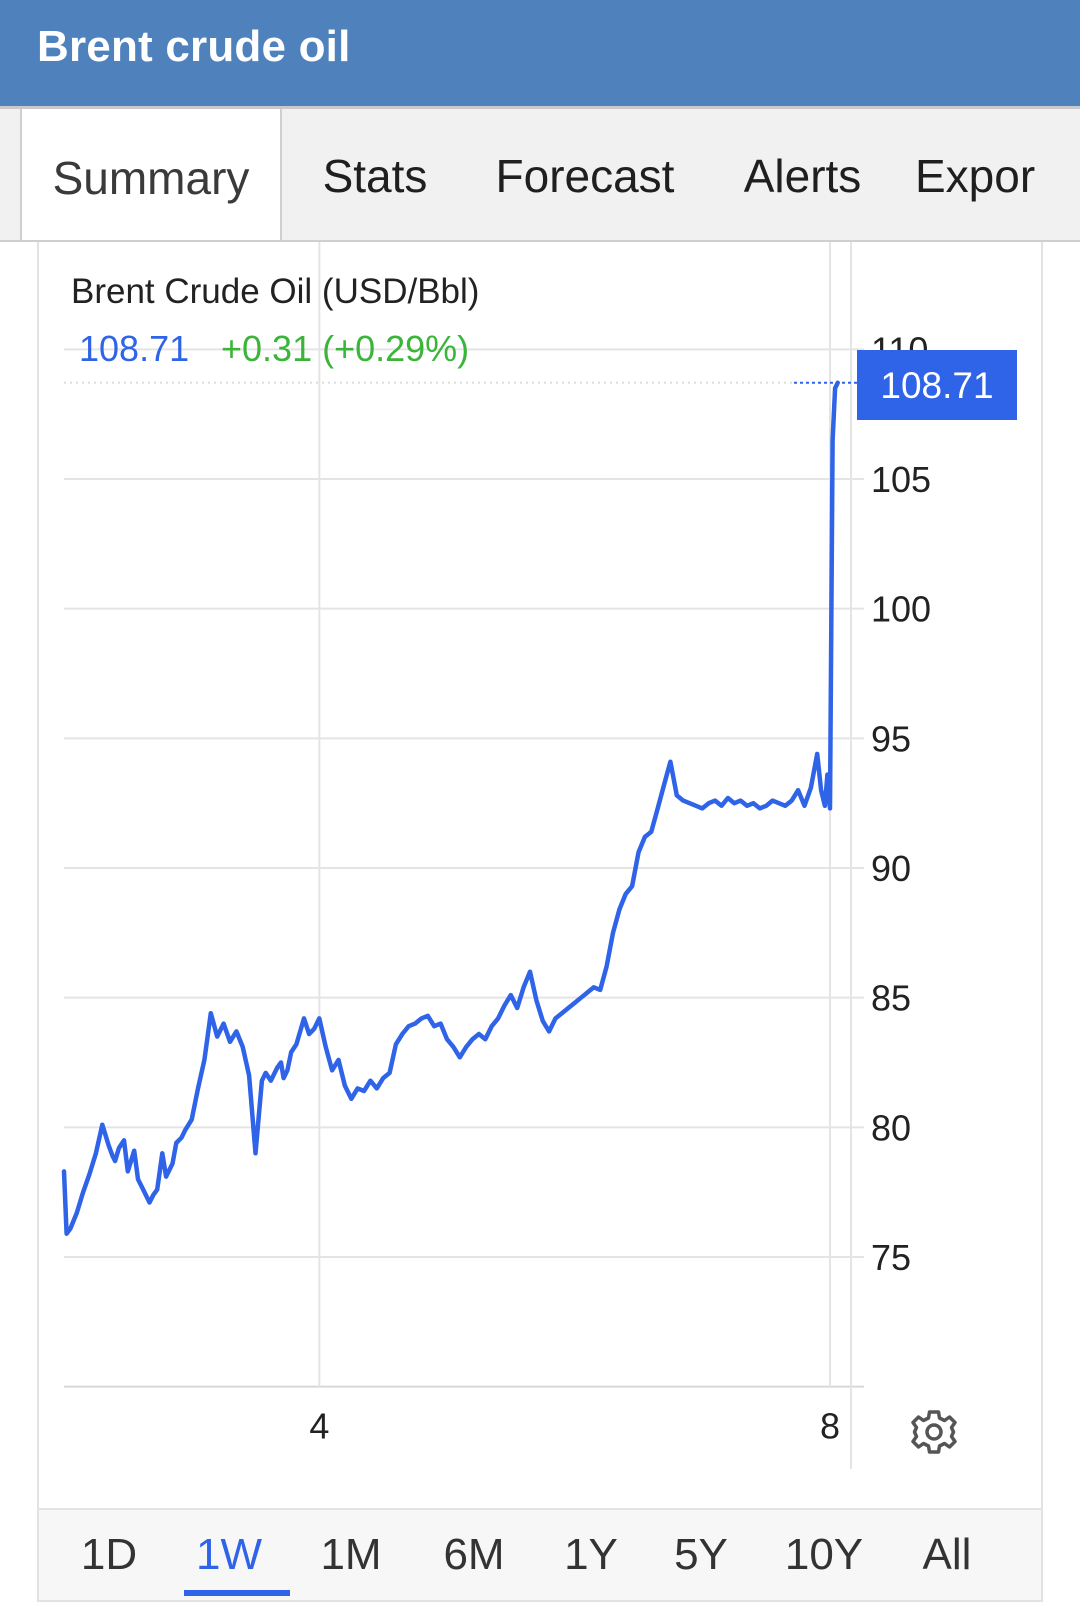  Describe the element at coordinates (802, 176) in the screenshot. I see `tab-alerts: Alerts` at that location.